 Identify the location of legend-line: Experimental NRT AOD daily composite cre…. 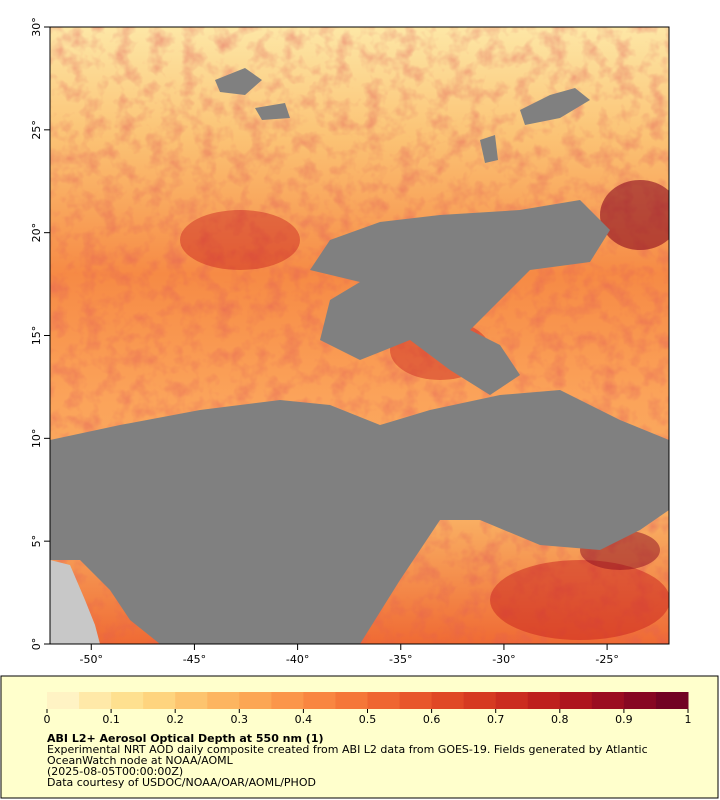
(347, 749).